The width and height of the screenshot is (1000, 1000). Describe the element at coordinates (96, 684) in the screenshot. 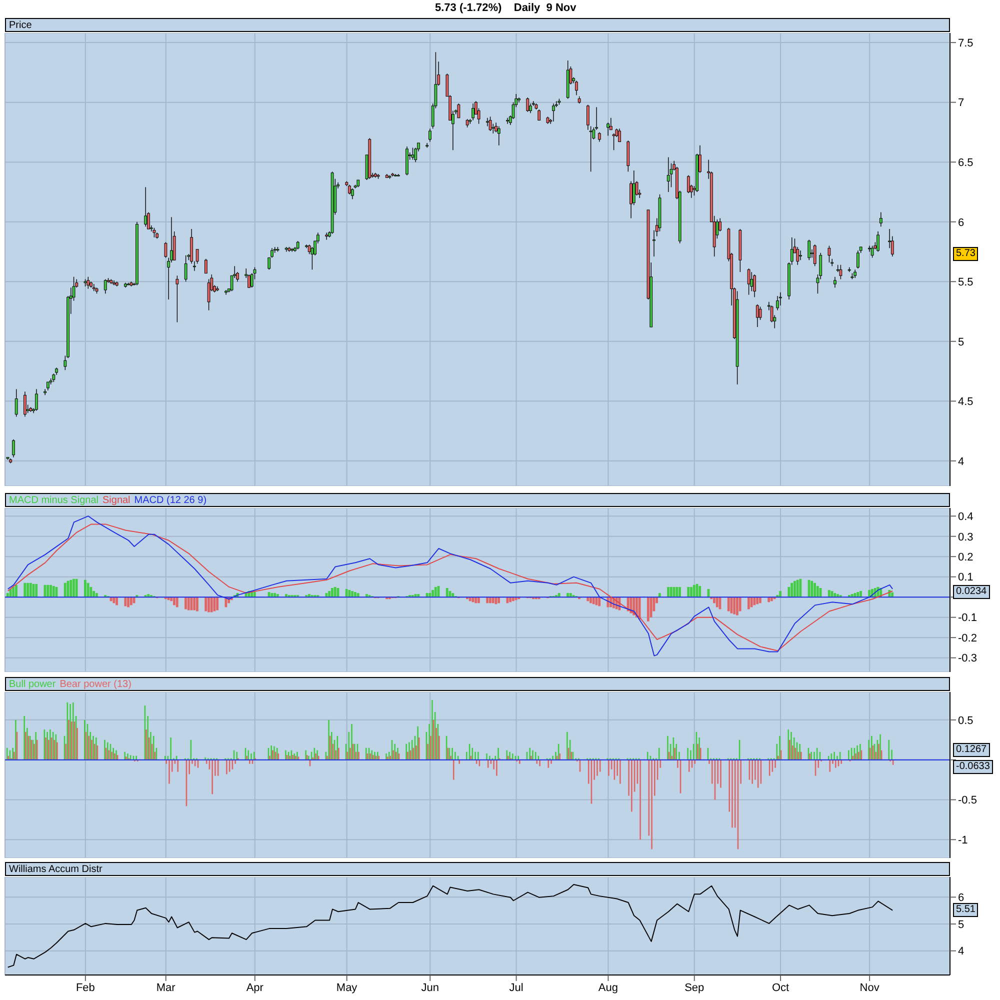

I see `text: Bear power (13)` at that location.